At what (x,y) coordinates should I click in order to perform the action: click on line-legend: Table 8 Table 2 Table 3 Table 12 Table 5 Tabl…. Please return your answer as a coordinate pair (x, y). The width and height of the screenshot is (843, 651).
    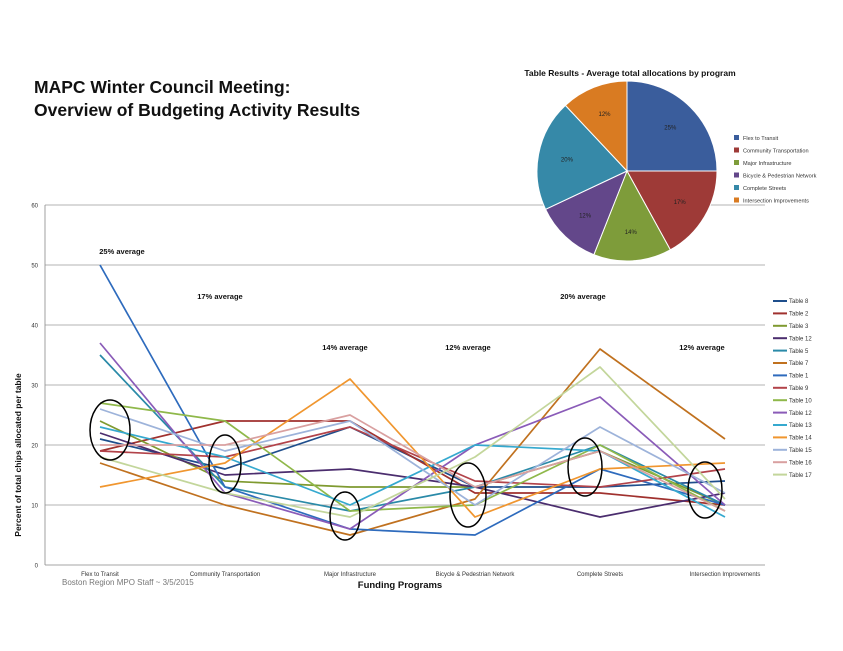
    Looking at the image, I should click on (792, 389).